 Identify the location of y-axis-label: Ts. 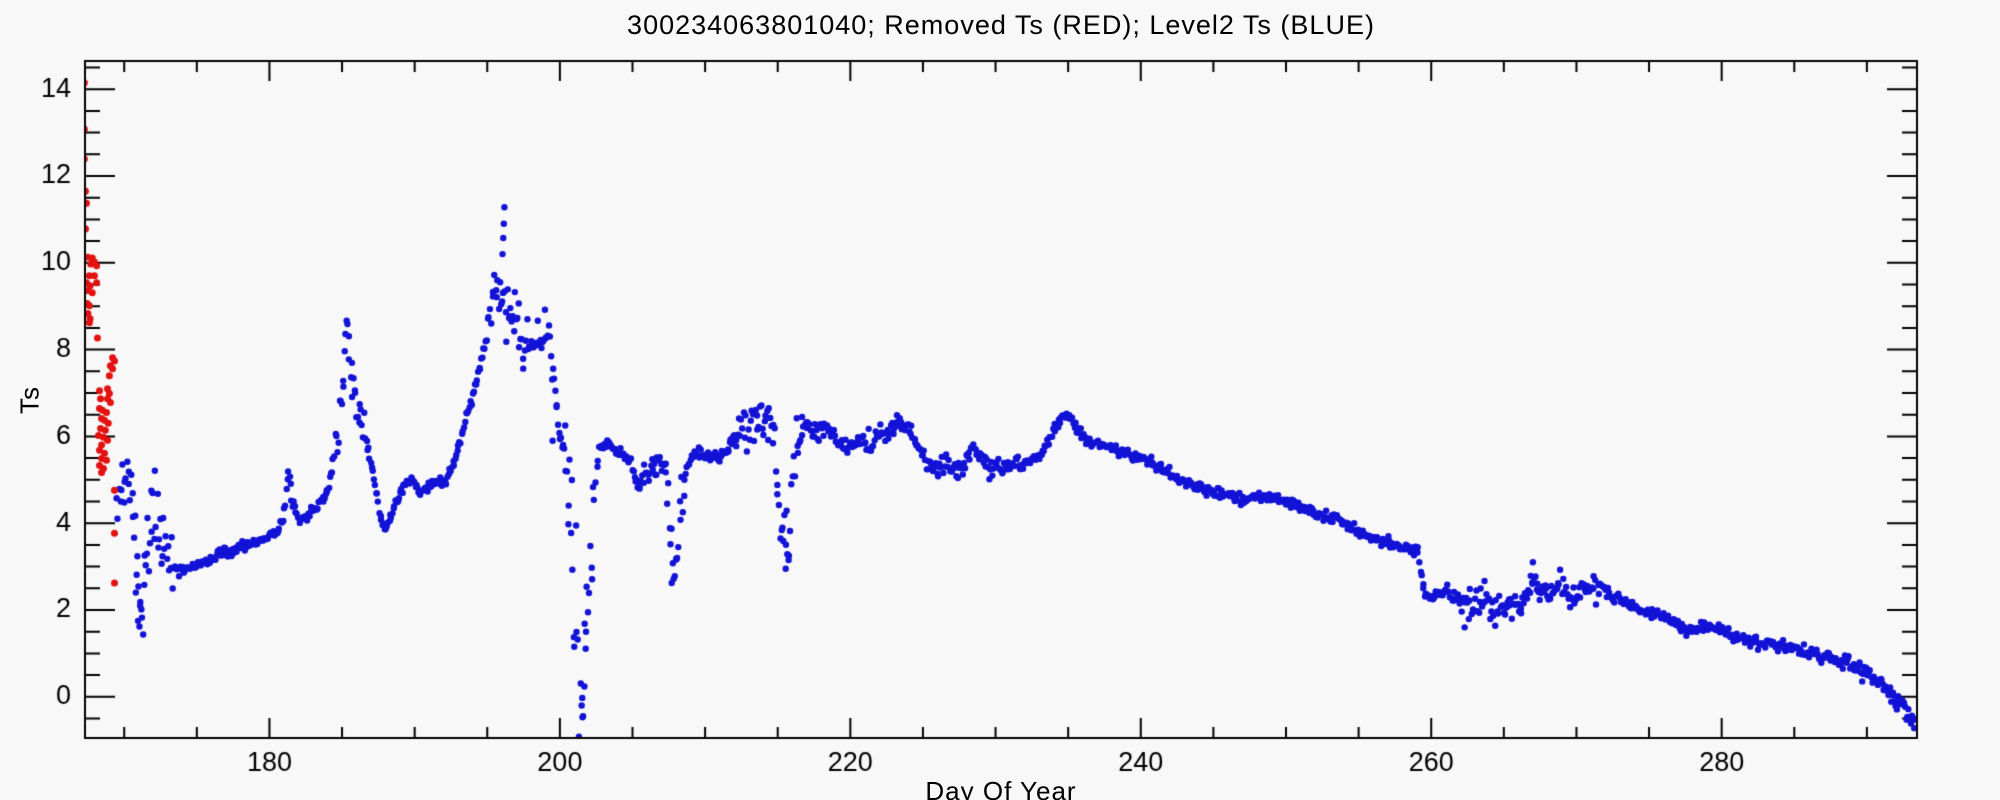
(29, 400).